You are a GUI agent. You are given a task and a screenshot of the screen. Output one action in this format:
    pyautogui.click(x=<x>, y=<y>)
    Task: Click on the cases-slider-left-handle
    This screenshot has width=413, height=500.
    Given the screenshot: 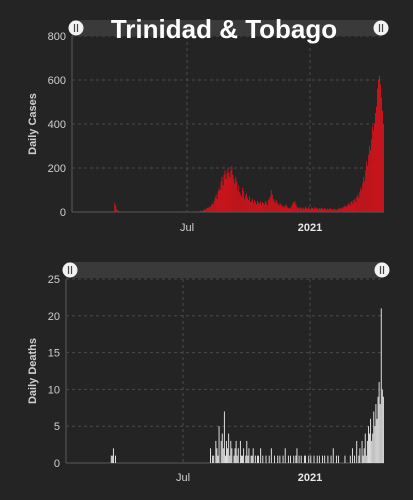 What is the action you would take?
    pyautogui.click(x=76, y=28)
    